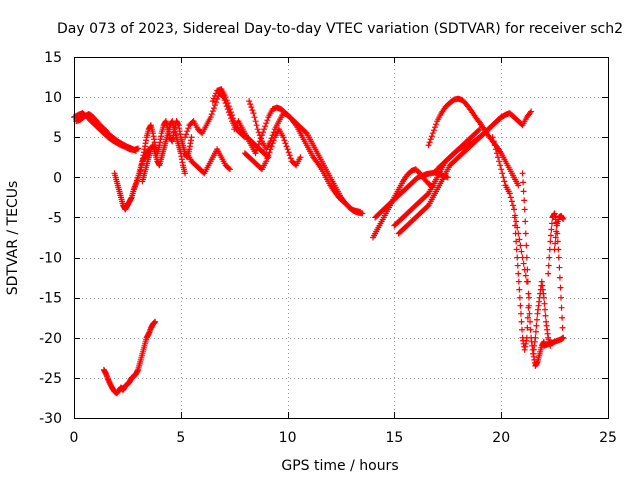 The image size is (640, 480). I want to click on series-arc-t, so click(521, 279).